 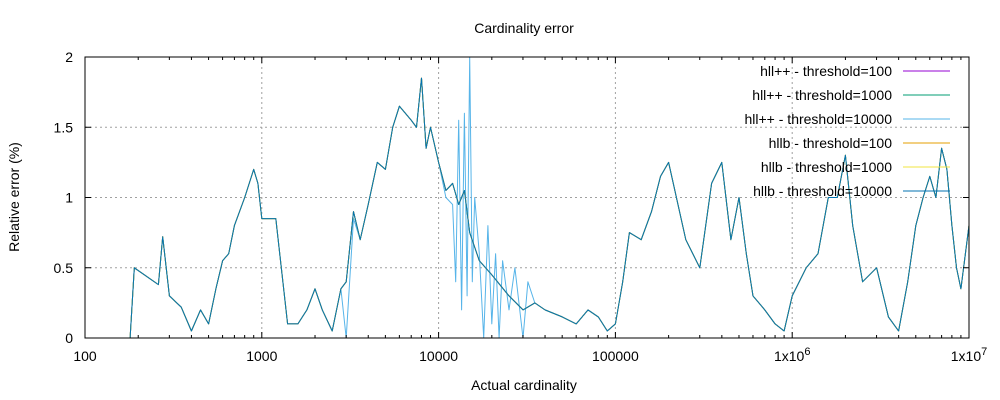 I want to click on y-tick-label: 1, so click(x=69, y=198).